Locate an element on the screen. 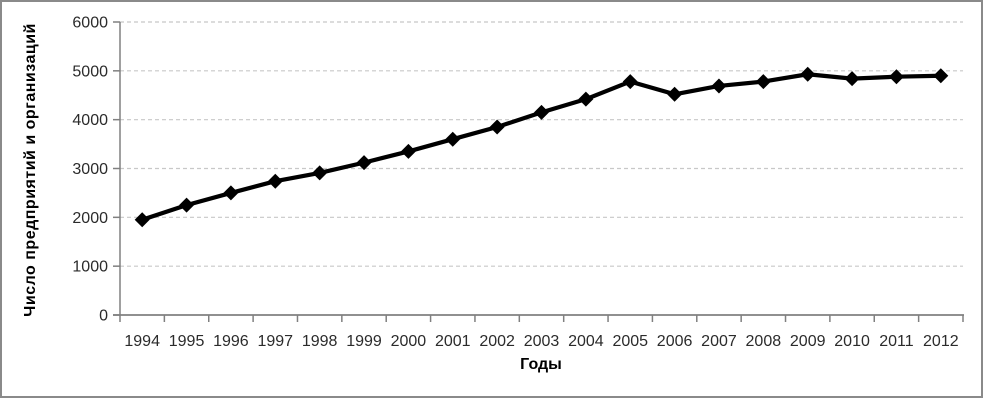 The width and height of the screenshot is (986, 405). y-tick-label: 2000 is located at coordinates (90, 218).